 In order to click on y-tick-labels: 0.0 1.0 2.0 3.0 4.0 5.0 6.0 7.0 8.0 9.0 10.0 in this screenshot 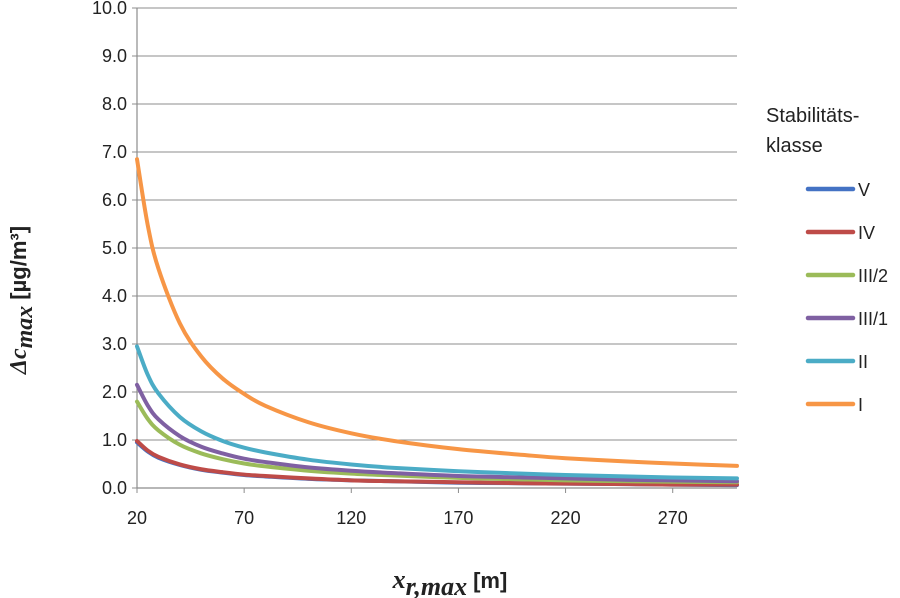, I will do `click(109, 249)`.